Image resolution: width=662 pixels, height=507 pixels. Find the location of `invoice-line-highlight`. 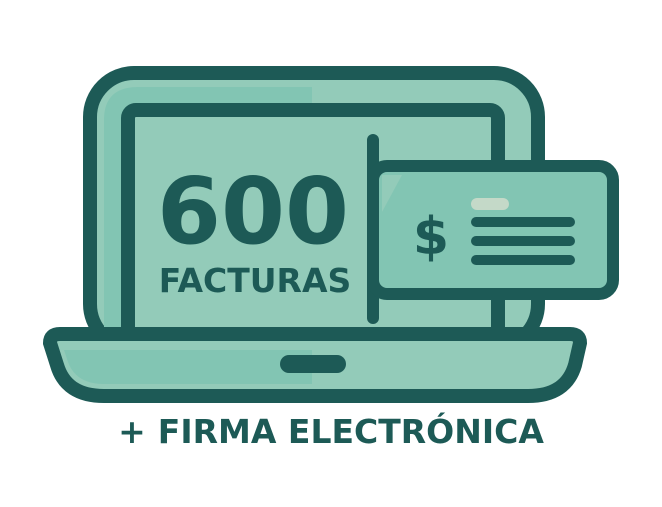

invoice-line-highlight is located at coordinates (490, 204).